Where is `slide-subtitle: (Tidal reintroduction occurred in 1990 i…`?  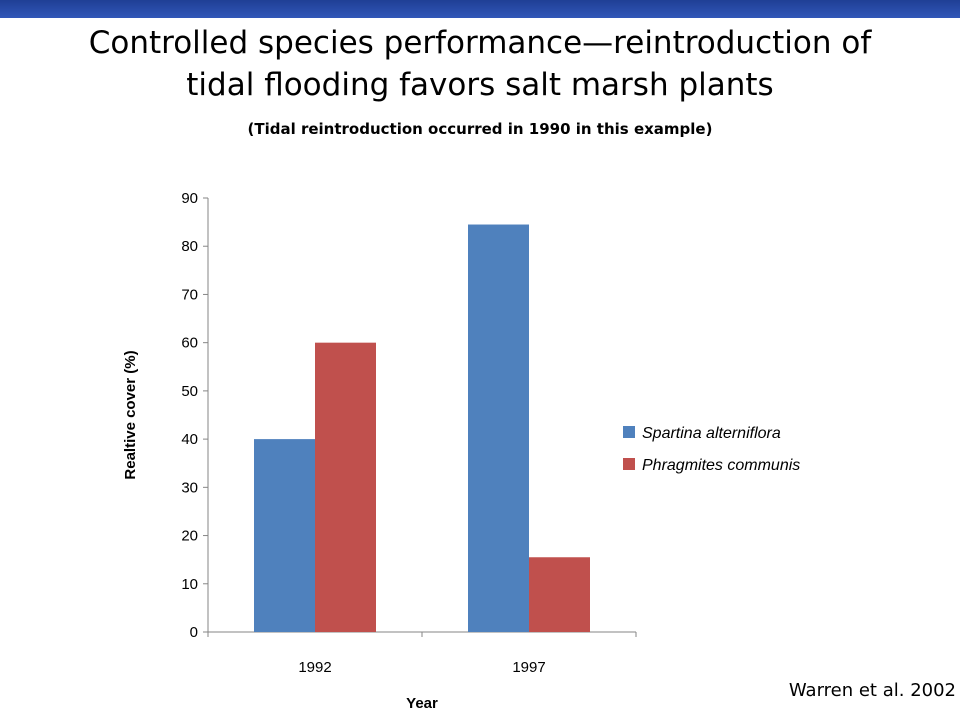
slide-subtitle: (Tidal reintroduction occurred in 1990 i… is located at coordinates (480, 129).